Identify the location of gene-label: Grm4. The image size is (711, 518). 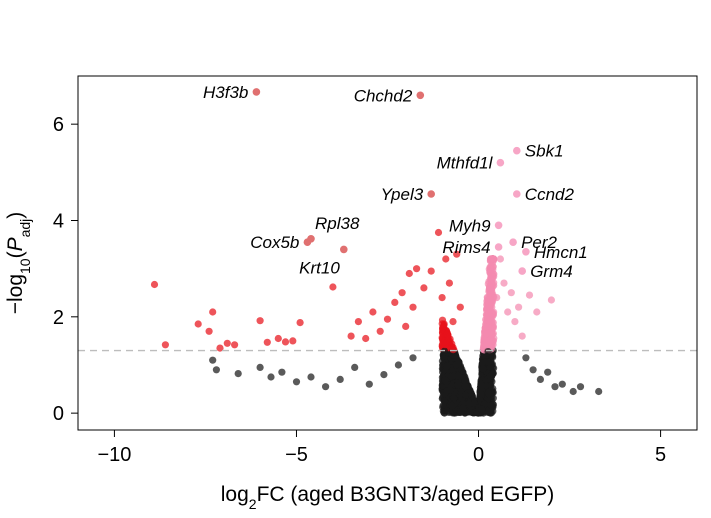
(551, 271).